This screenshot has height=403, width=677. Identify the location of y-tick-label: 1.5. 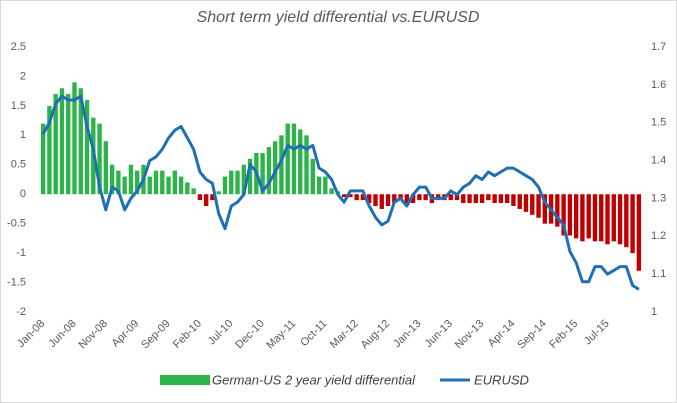
(18, 106).